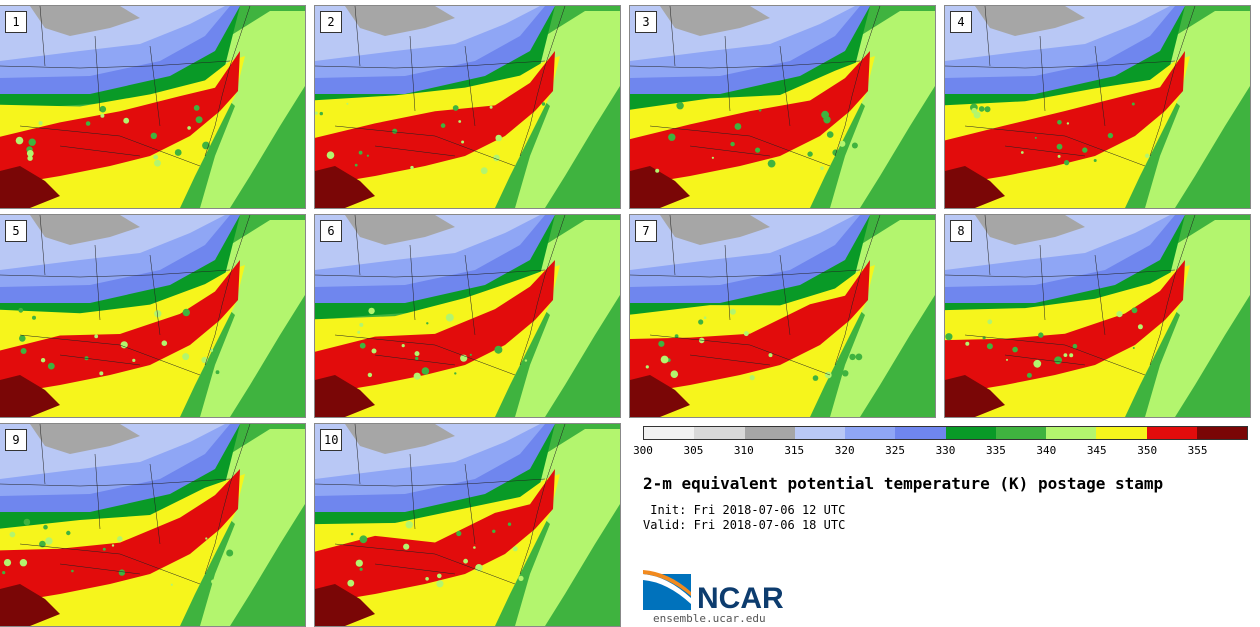 The height and width of the screenshot is (627, 1260). I want to click on ensemble-member-panel: 8, so click(1097, 316).